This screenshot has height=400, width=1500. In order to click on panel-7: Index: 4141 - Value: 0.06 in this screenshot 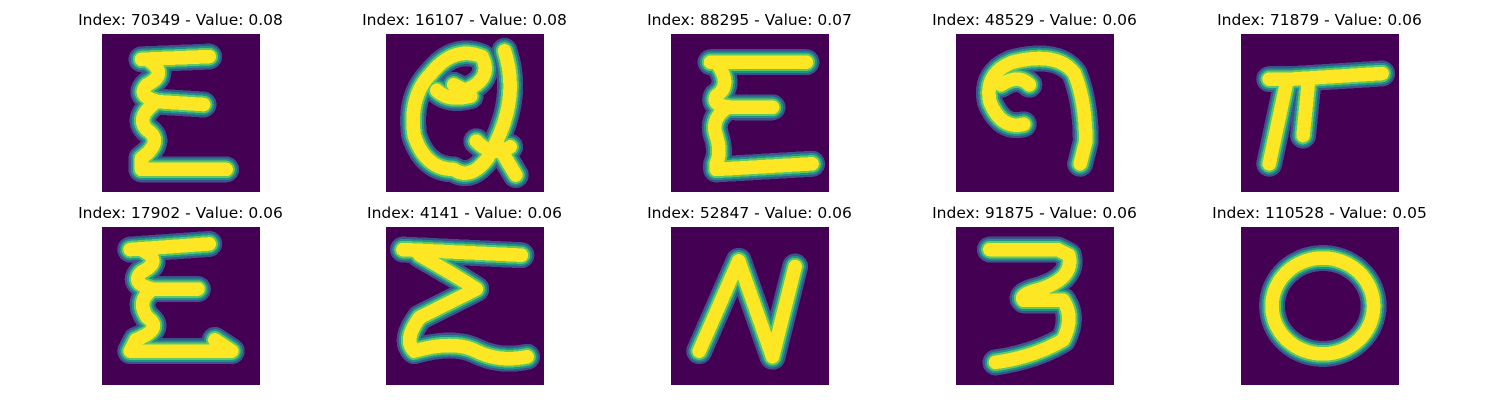, I will do `click(464, 298)`.